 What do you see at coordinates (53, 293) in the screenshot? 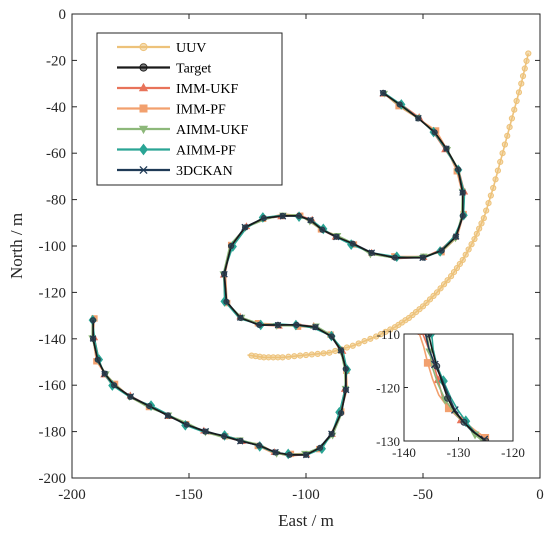
I see `y-tick-label: -120` at bounding box center [53, 293].